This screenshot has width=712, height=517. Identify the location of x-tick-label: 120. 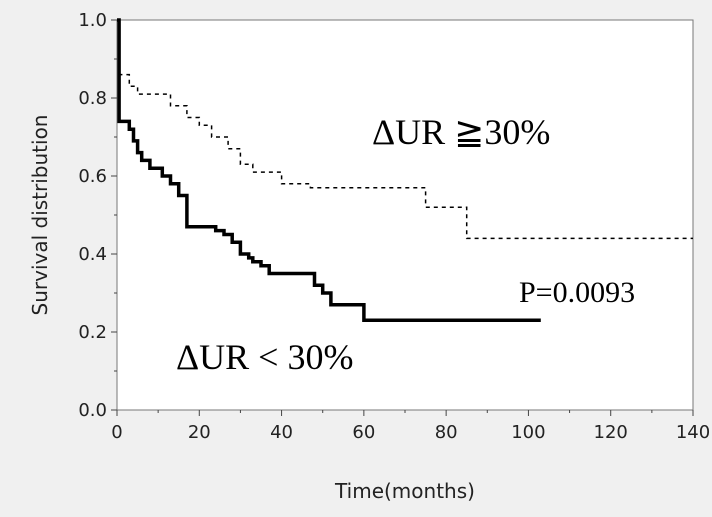
(611, 432).